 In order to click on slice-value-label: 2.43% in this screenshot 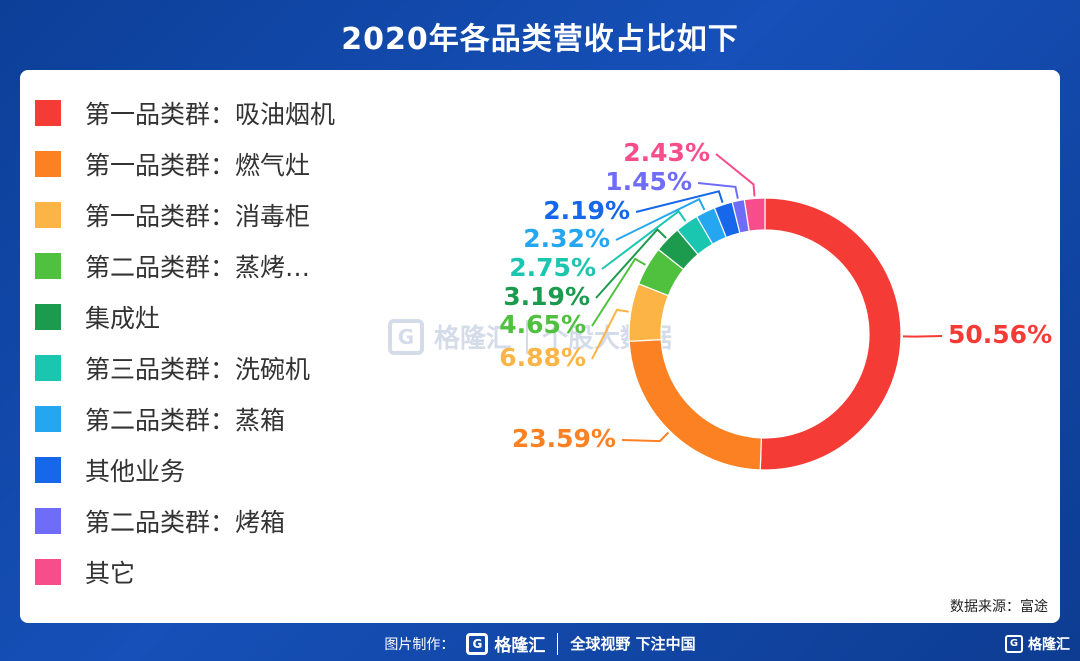, I will do `click(666, 152)`.